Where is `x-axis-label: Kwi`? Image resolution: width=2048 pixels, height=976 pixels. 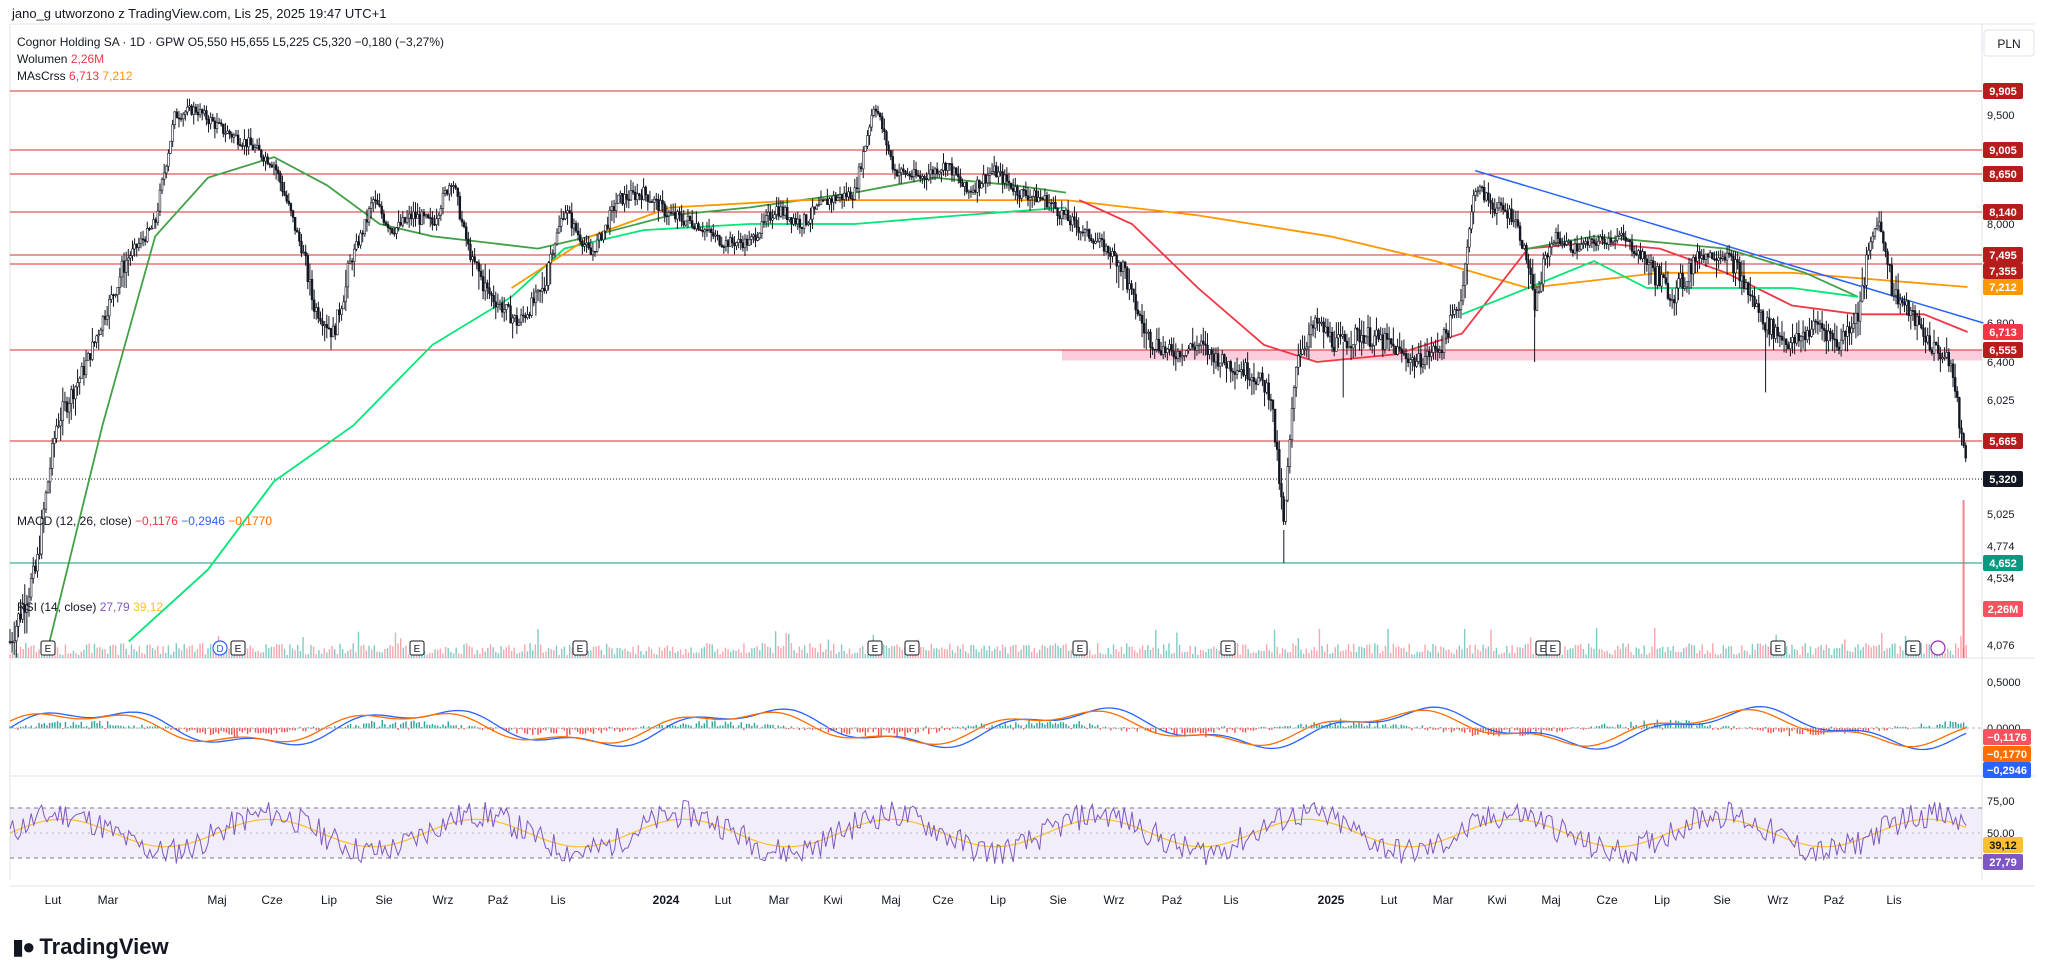
x-axis-label: Kwi is located at coordinates (1496, 900).